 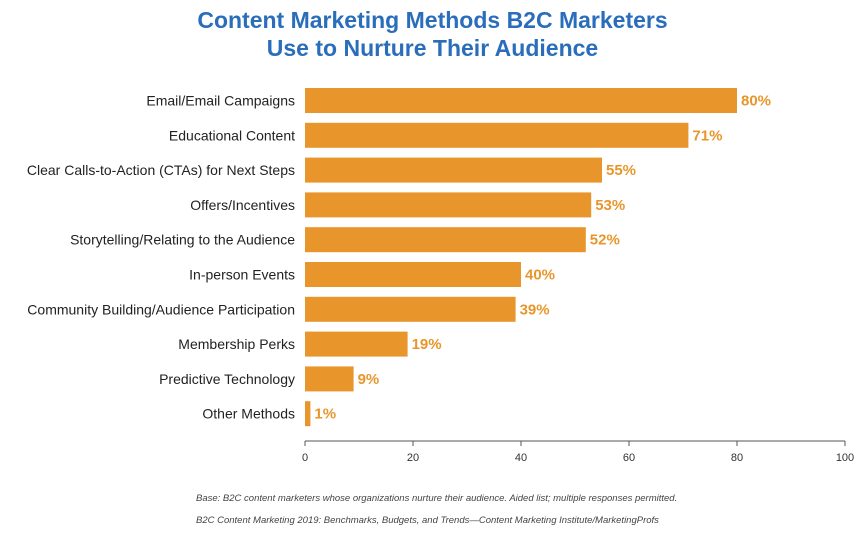 I want to click on value-label-4: 52%, so click(x=605, y=240).